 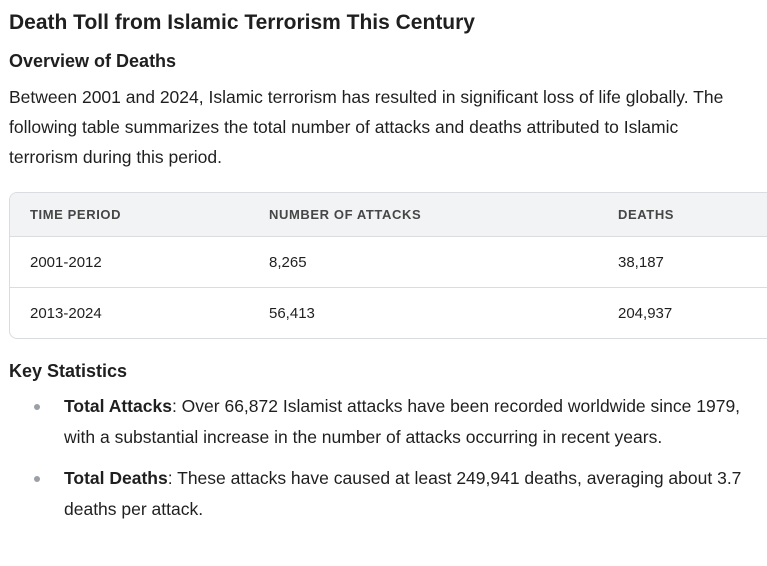 I want to click on cell-time-period: 2001-2012, so click(x=66, y=262).